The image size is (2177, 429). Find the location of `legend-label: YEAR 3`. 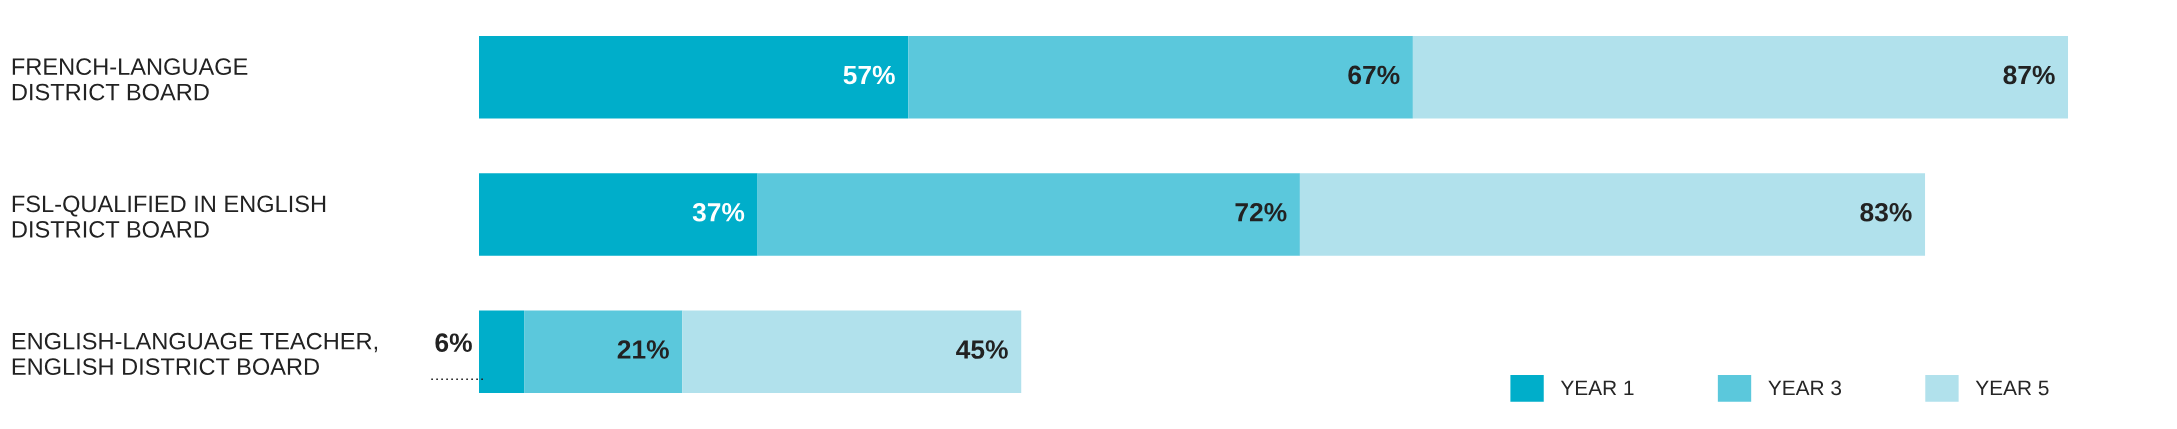

legend-label: YEAR 3 is located at coordinates (1805, 388).